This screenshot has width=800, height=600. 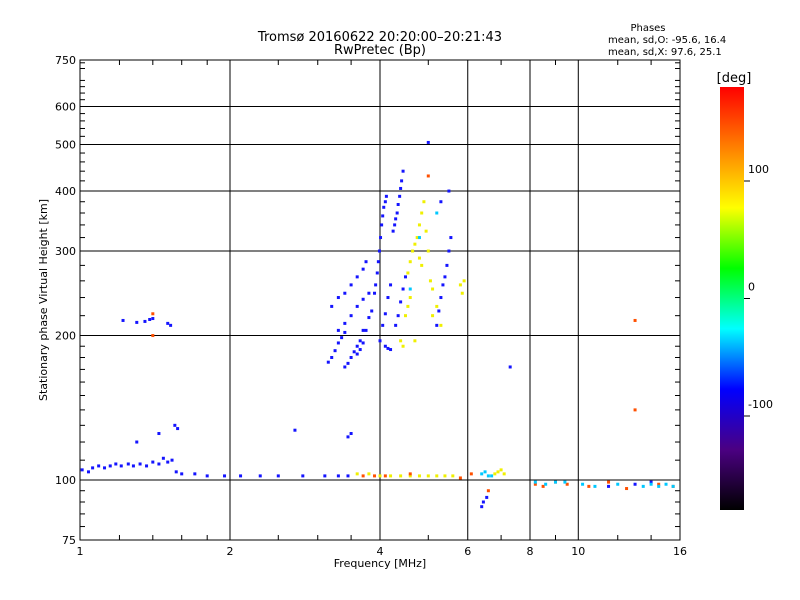 What do you see at coordinates (230, 551) in the screenshot?
I see `x-tick-label: 2` at bounding box center [230, 551].